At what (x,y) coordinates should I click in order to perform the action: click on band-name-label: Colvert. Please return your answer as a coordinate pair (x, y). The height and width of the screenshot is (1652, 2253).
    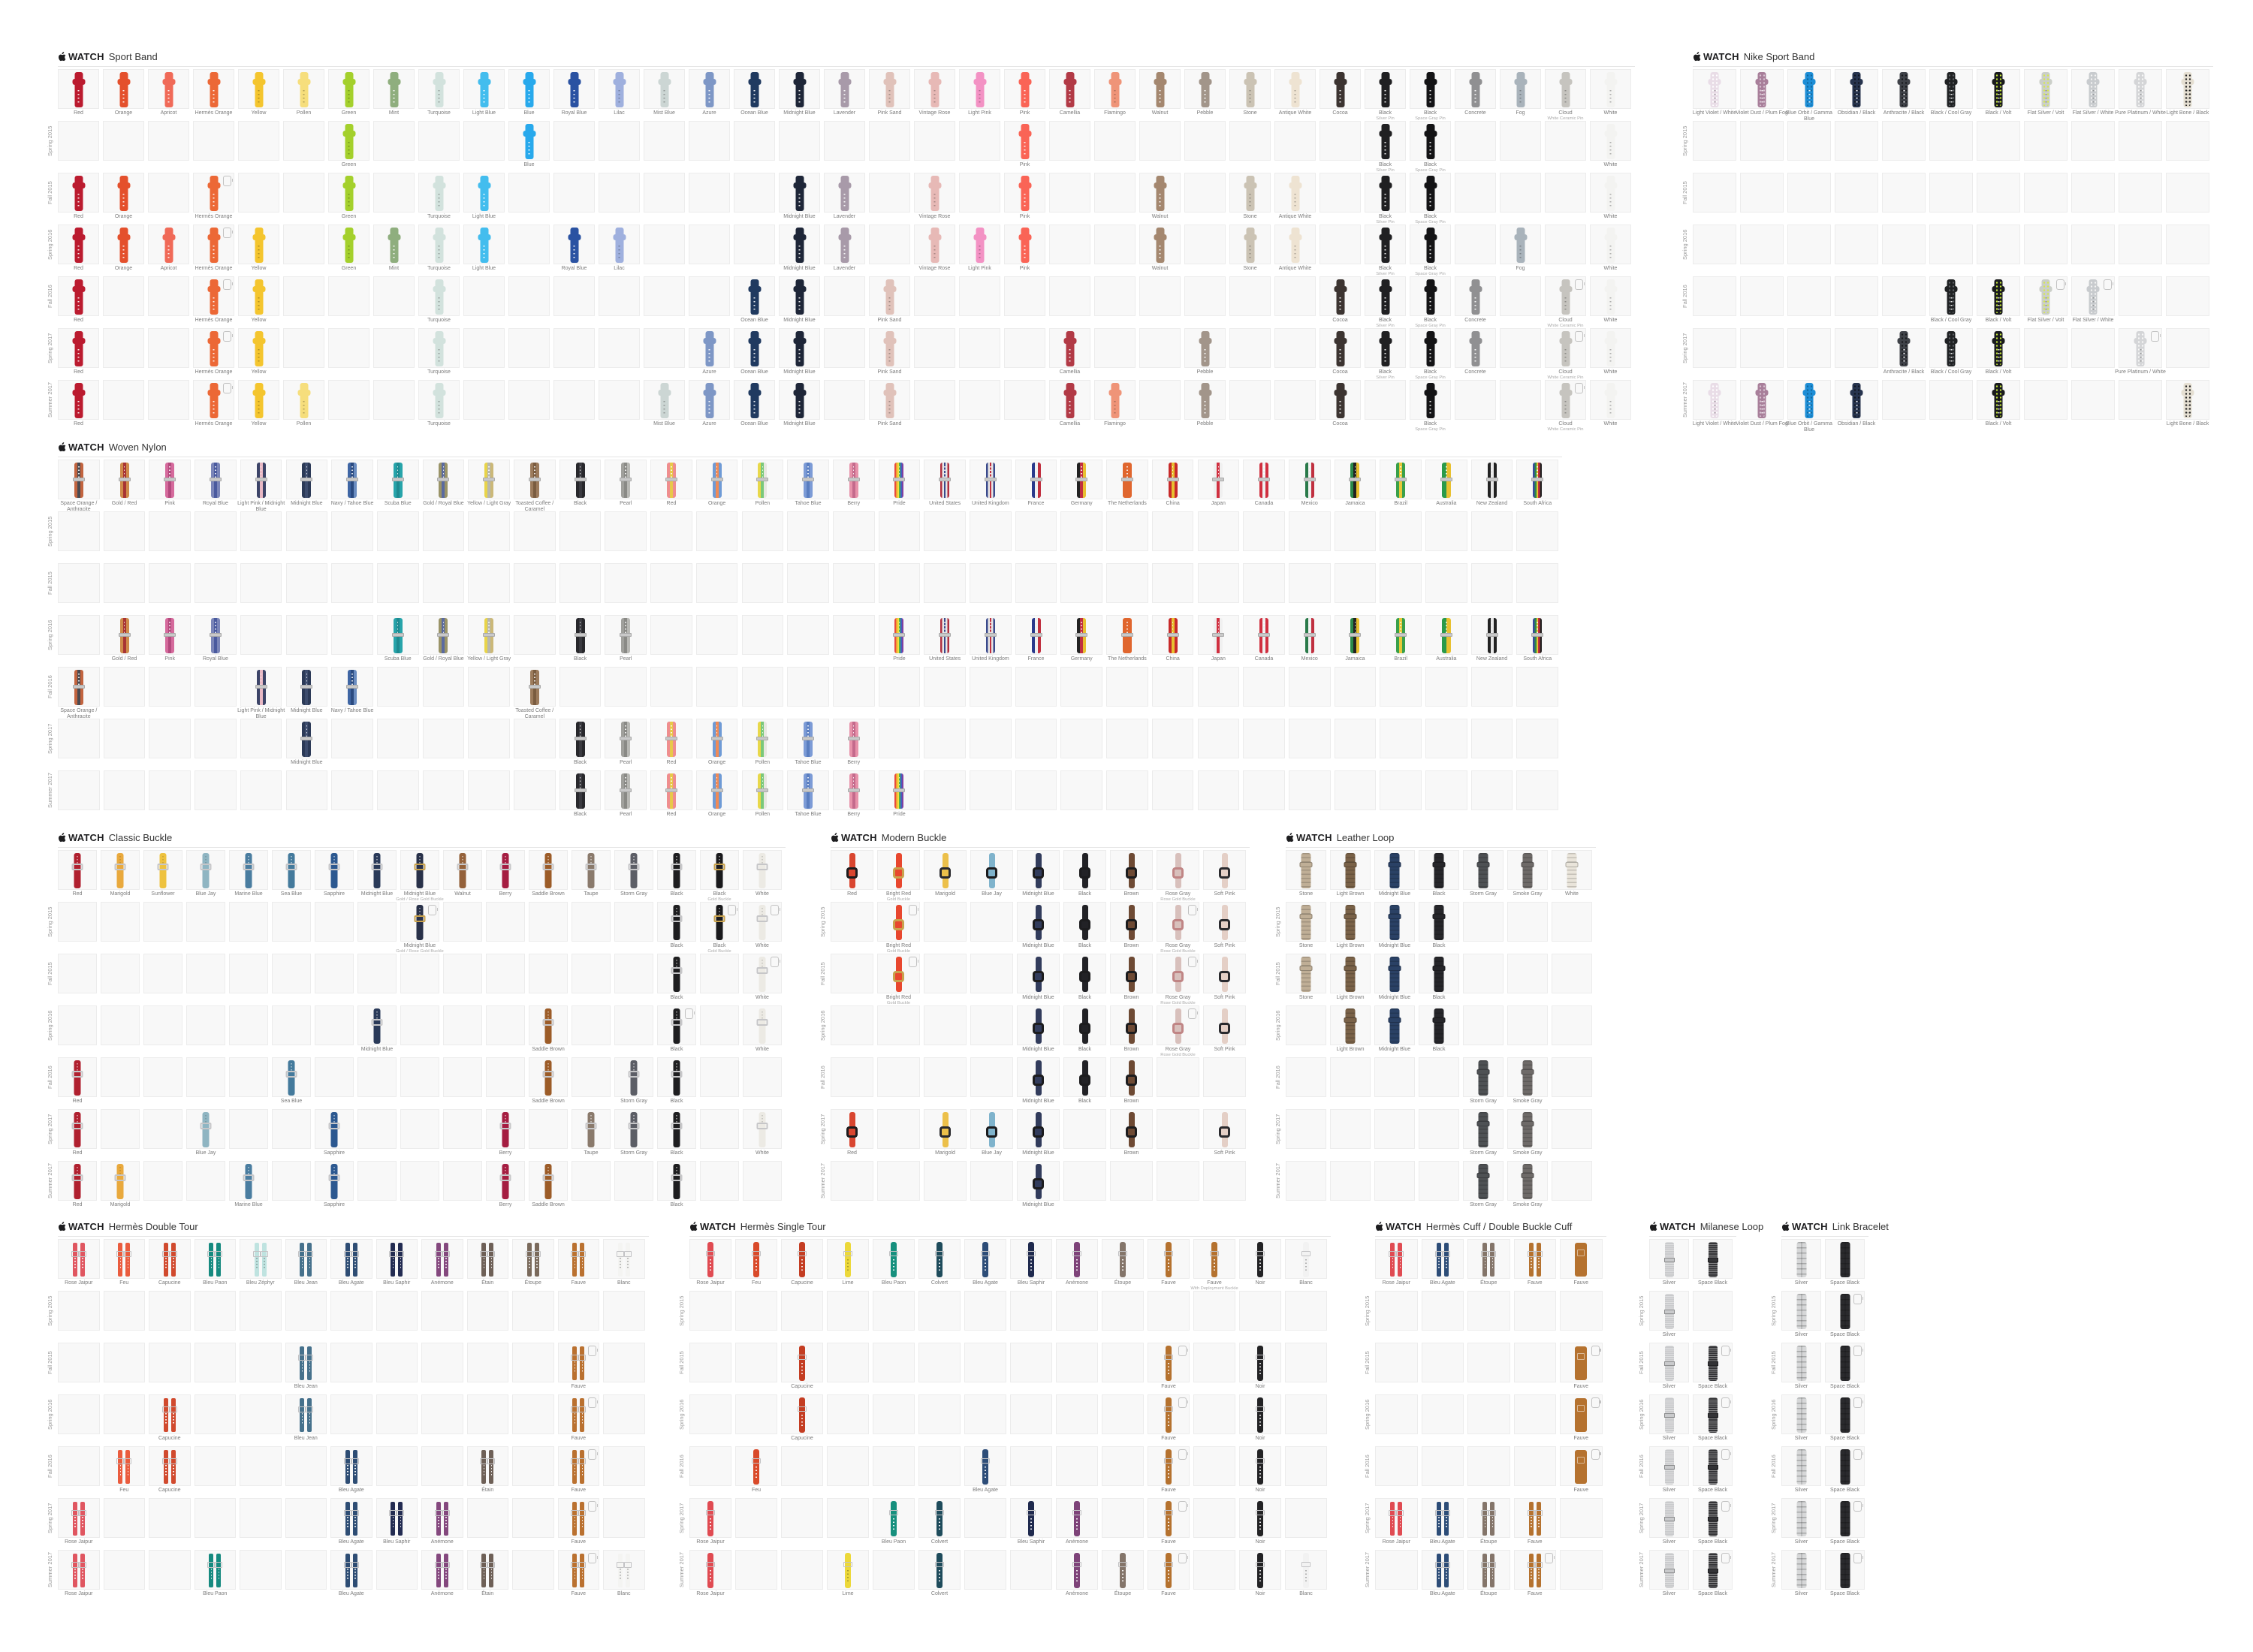
    Looking at the image, I should click on (940, 1283).